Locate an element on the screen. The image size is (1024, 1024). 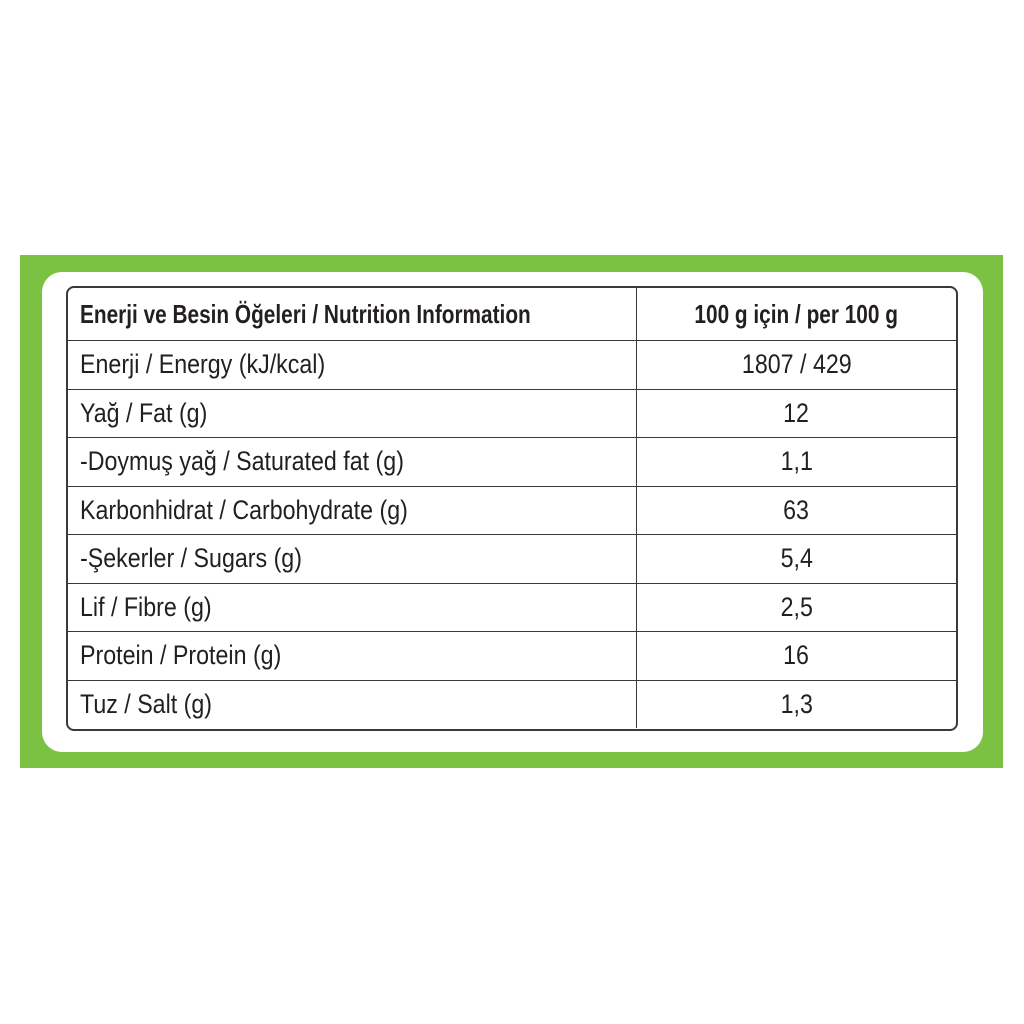
table-row: -Şekerler / Sugars (g) 5,4 is located at coordinates (512, 558).